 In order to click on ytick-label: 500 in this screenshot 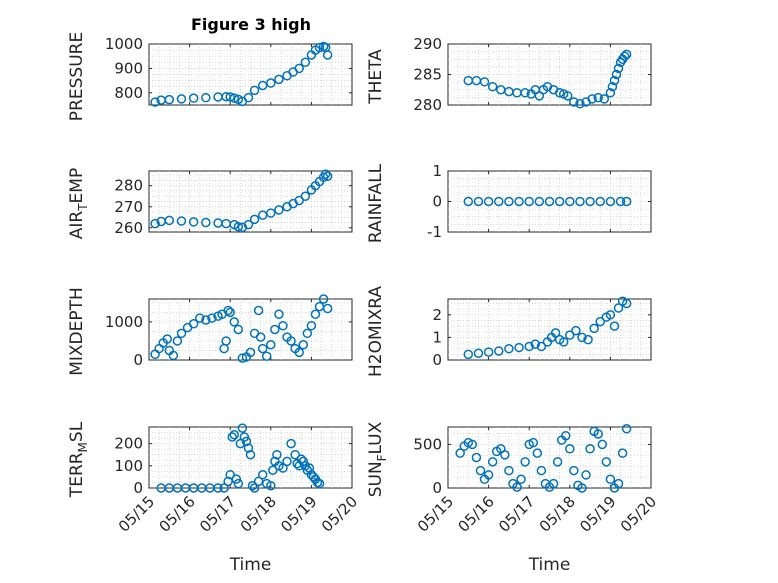, I will do `click(427, 444)`.